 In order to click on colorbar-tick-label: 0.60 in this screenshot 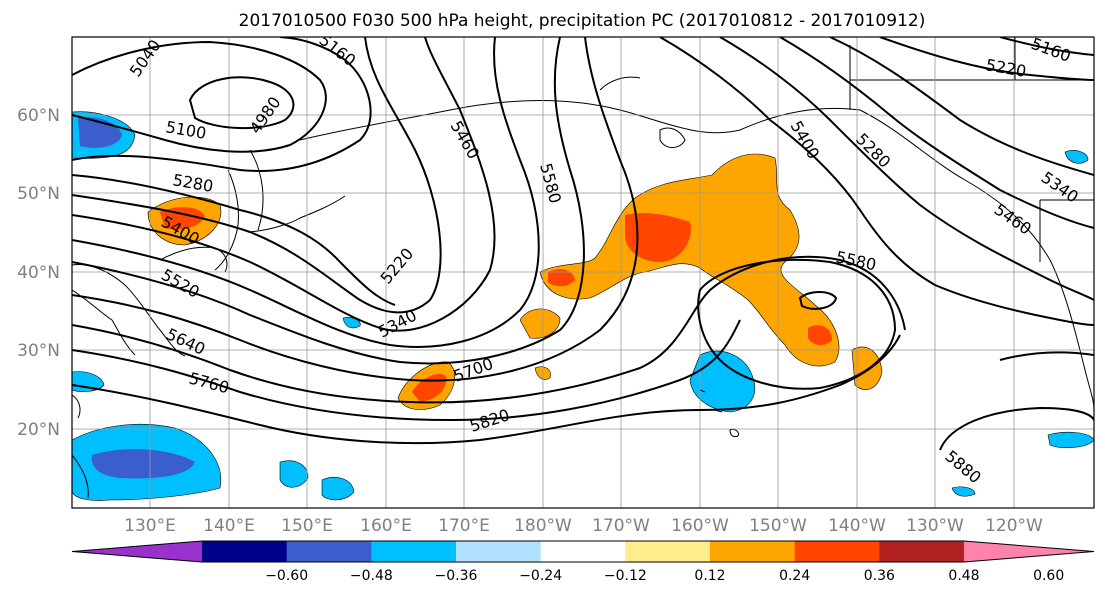, I will do `click(1048, 576)`.